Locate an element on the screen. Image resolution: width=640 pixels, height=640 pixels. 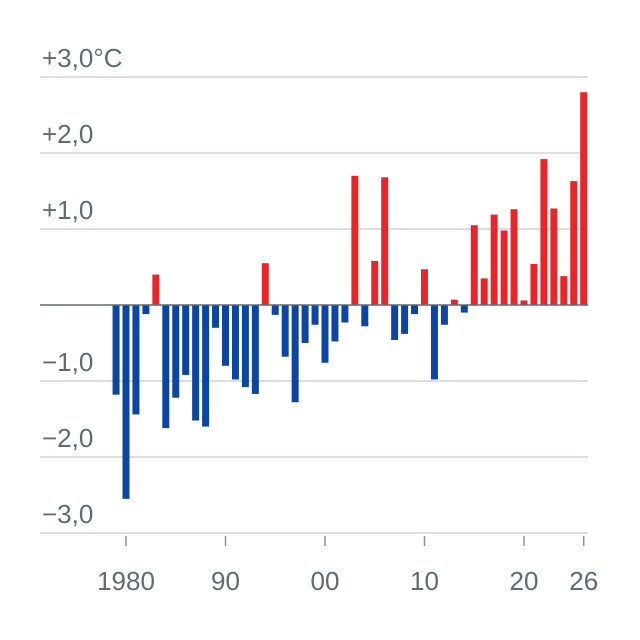
bar-1992 is located at coordinates (245, 346).